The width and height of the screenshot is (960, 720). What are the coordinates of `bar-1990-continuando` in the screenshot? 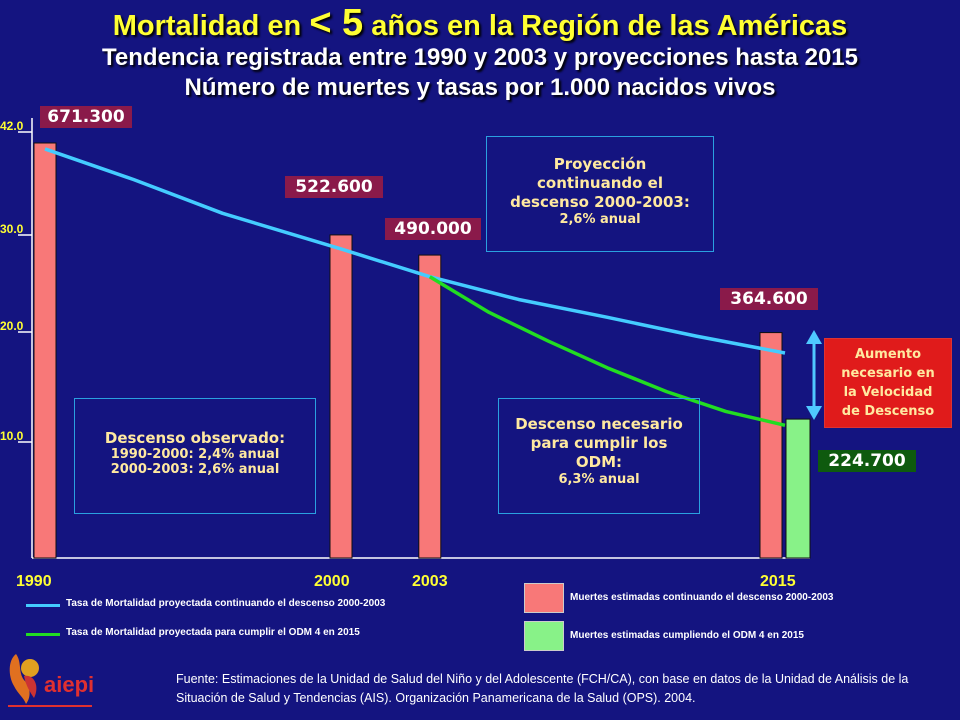 It's located at (45, 350).